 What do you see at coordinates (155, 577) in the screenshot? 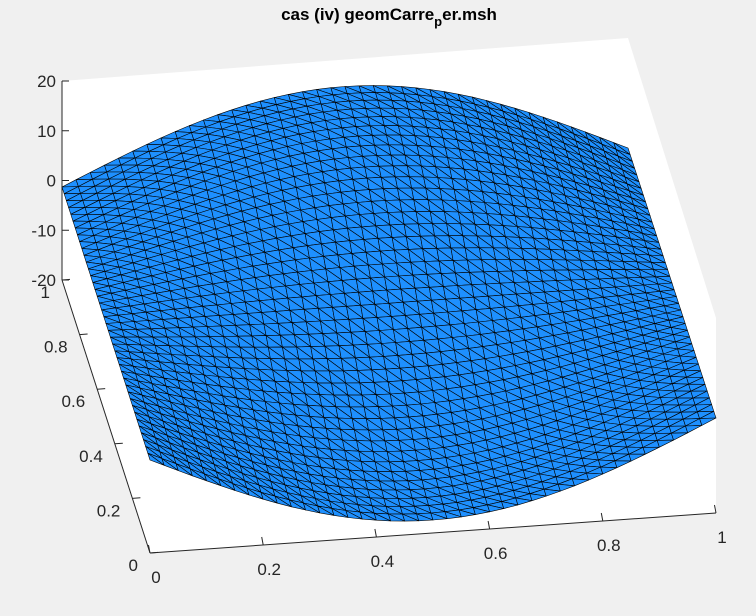
I see `x-tick-label: 0` at bounding box center [155, 577].